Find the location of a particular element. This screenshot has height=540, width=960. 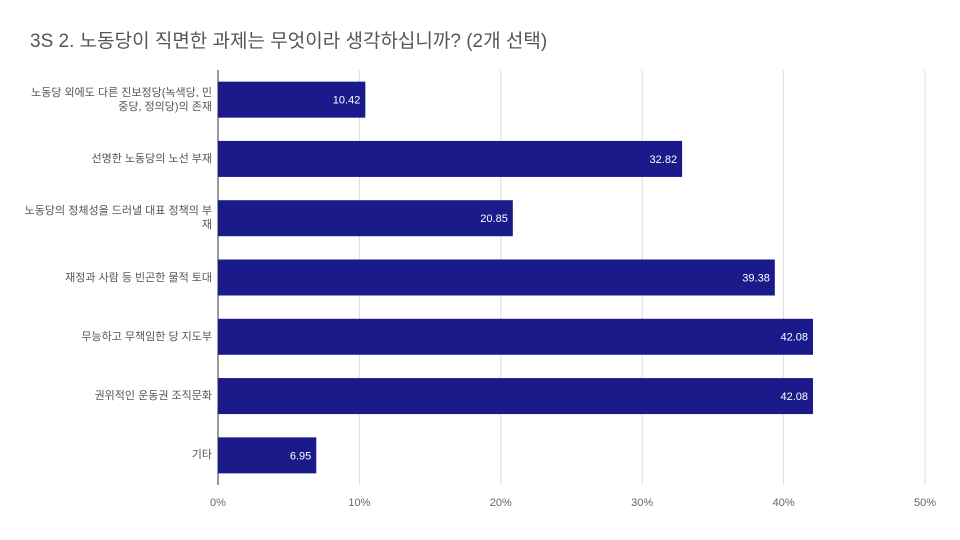

y-tick-label: 권위적인 운동권 조직문화 is located at coordinates (153, 396).